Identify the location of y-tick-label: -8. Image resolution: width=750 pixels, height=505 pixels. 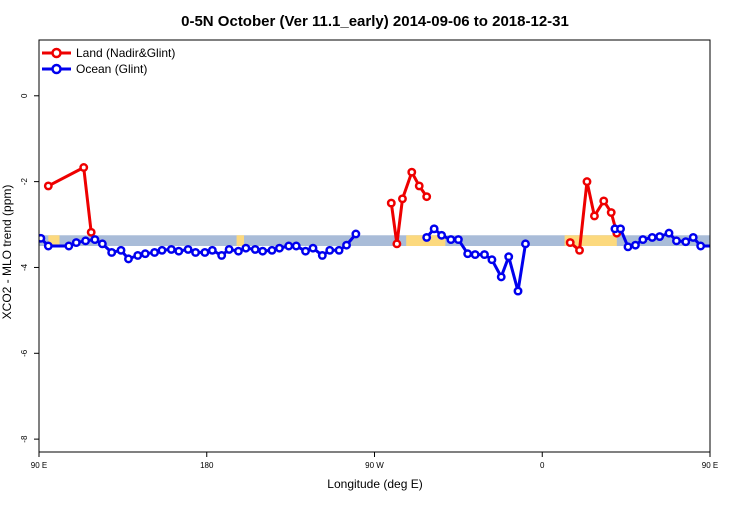
(24, 439).